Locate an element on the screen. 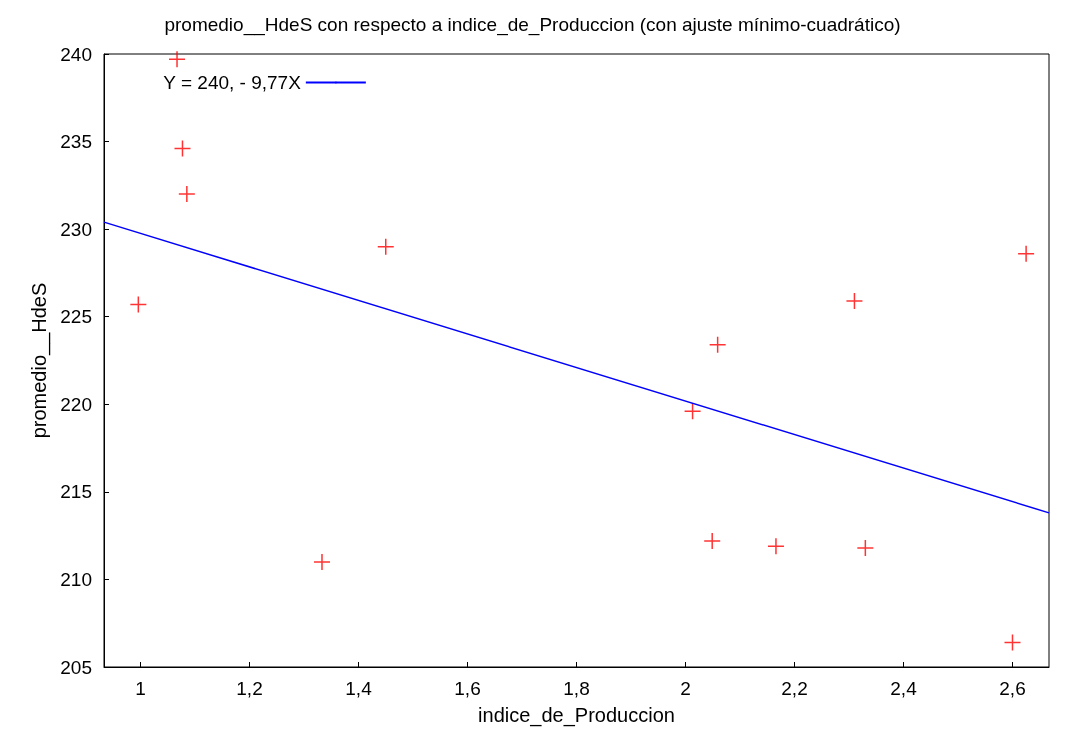 Image resolution: width=1065 pixels, height=751 pixels. y-tick-label: 225 is located at coordinates (76, 317).